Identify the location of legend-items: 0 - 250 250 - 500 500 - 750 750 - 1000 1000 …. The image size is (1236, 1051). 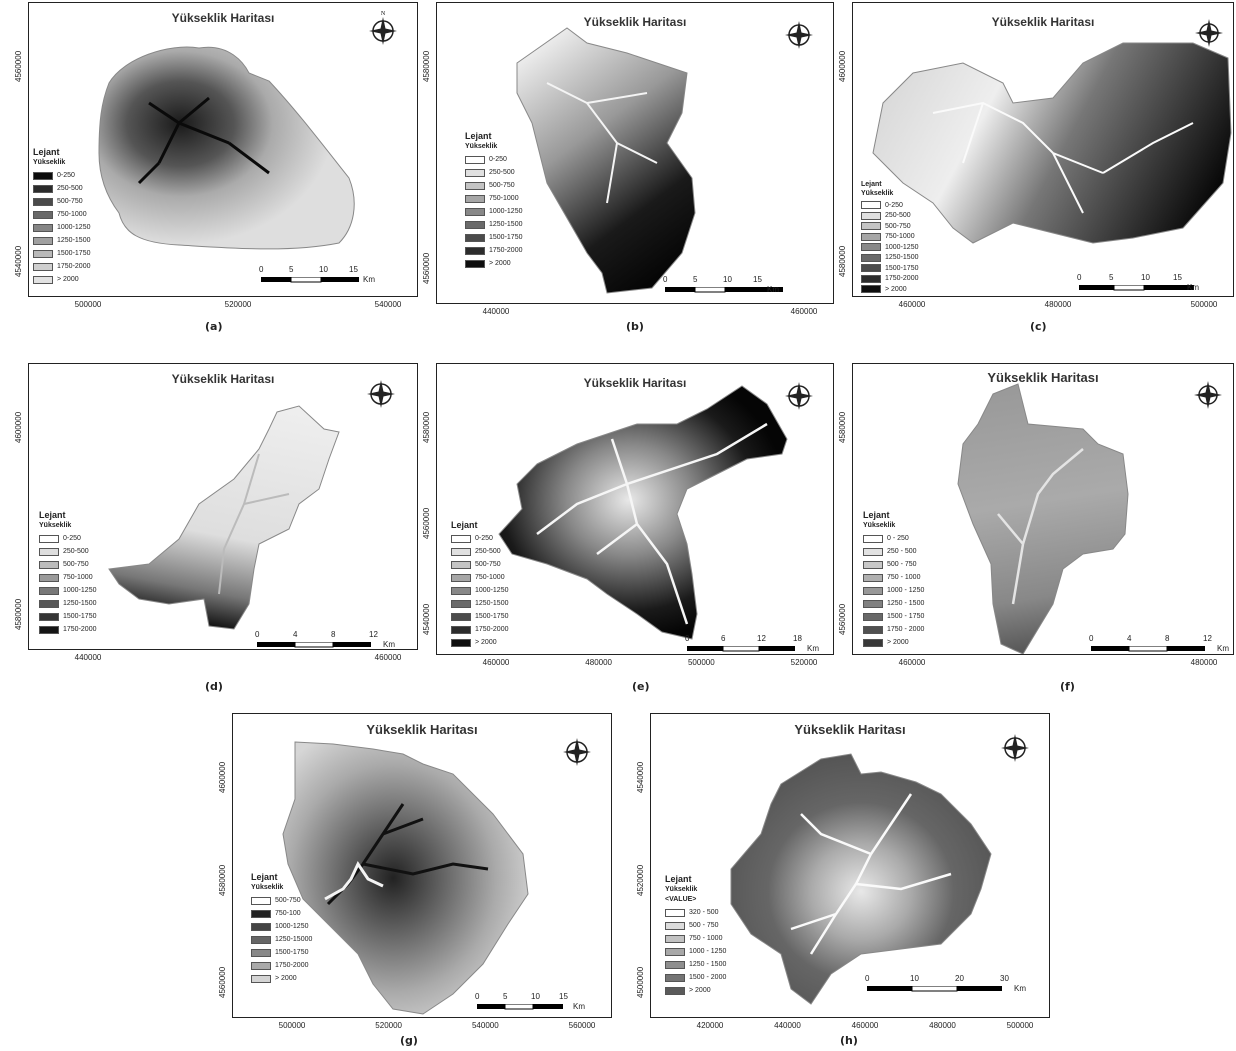
(893, 590).